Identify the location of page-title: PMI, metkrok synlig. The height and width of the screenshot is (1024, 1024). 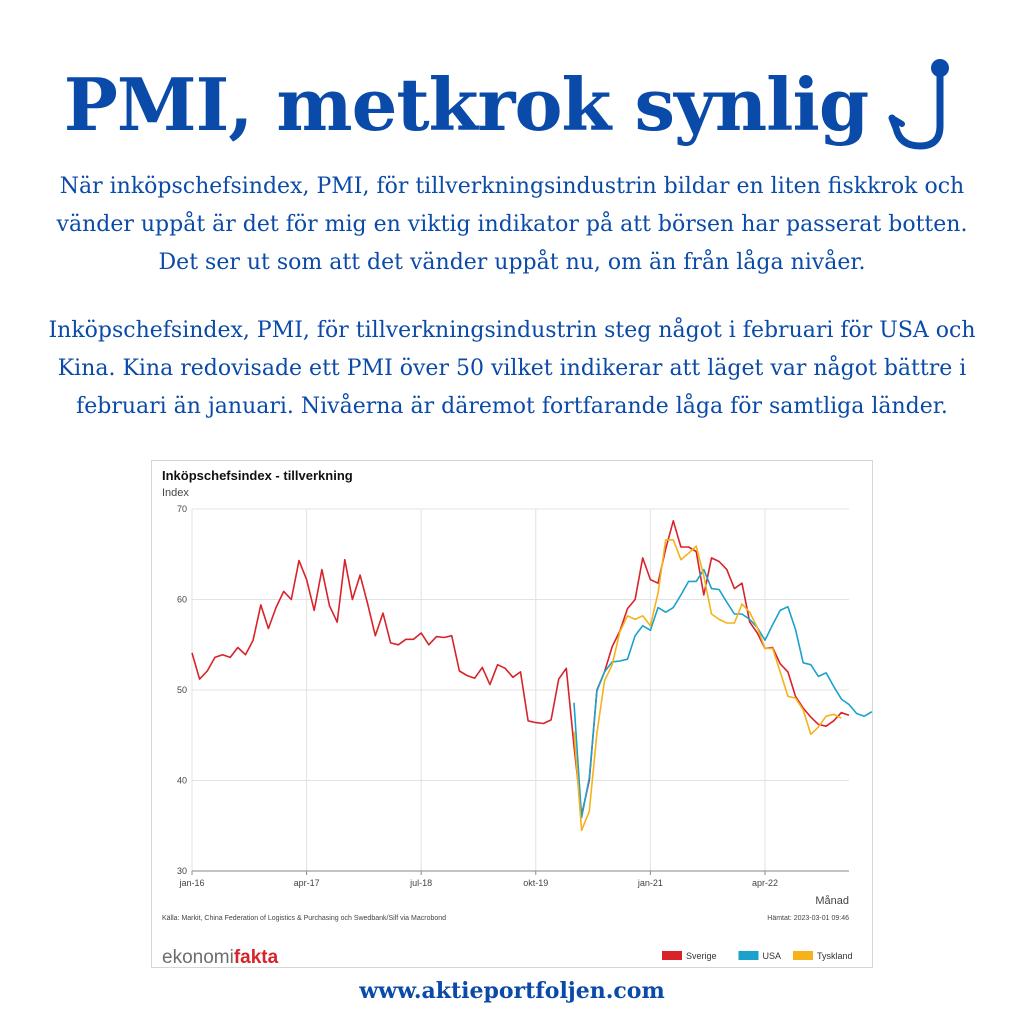
(466, 104).